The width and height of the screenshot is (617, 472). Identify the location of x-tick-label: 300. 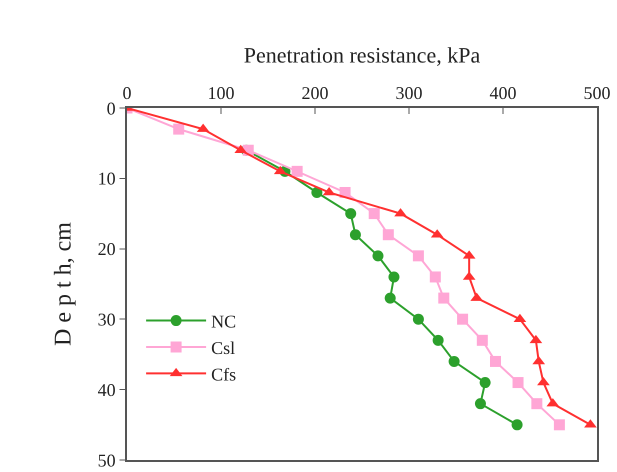
(409, 93).